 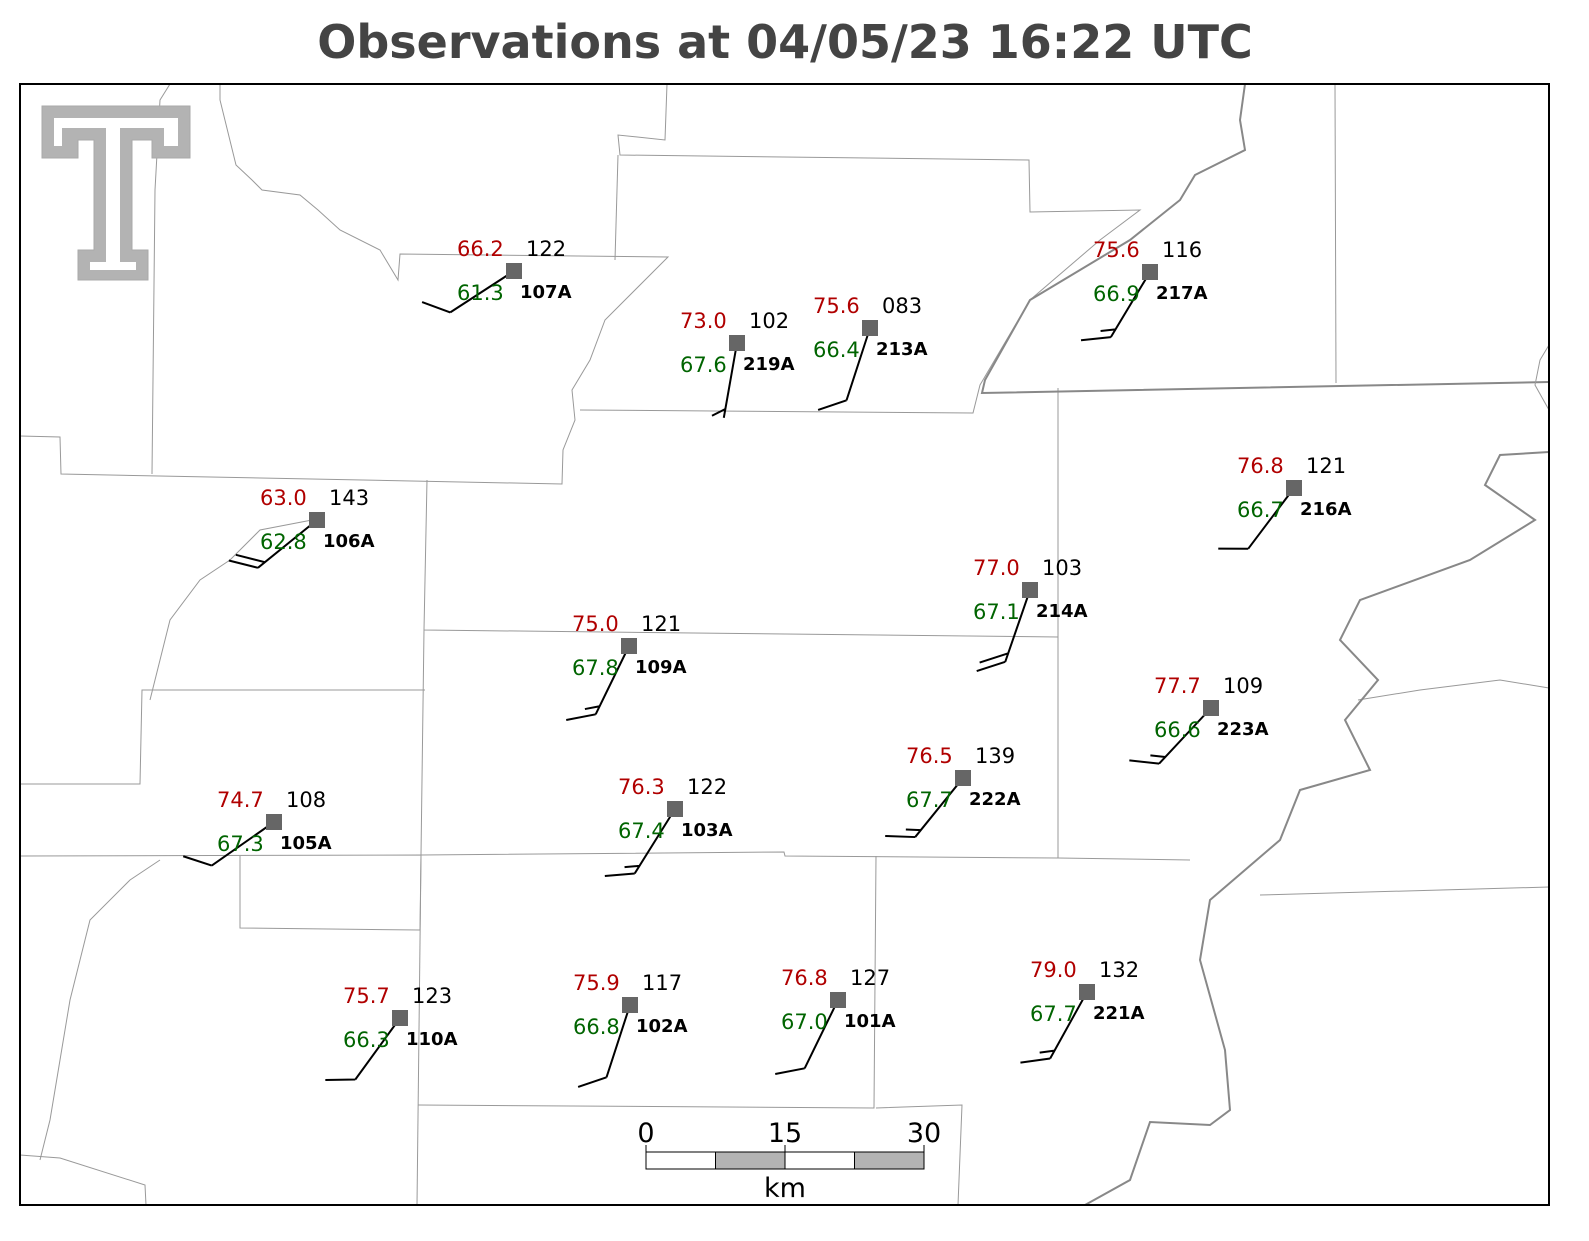 I want to click on station-plot: 75.0 121 67.8 109A, so click(x=626, y=666).